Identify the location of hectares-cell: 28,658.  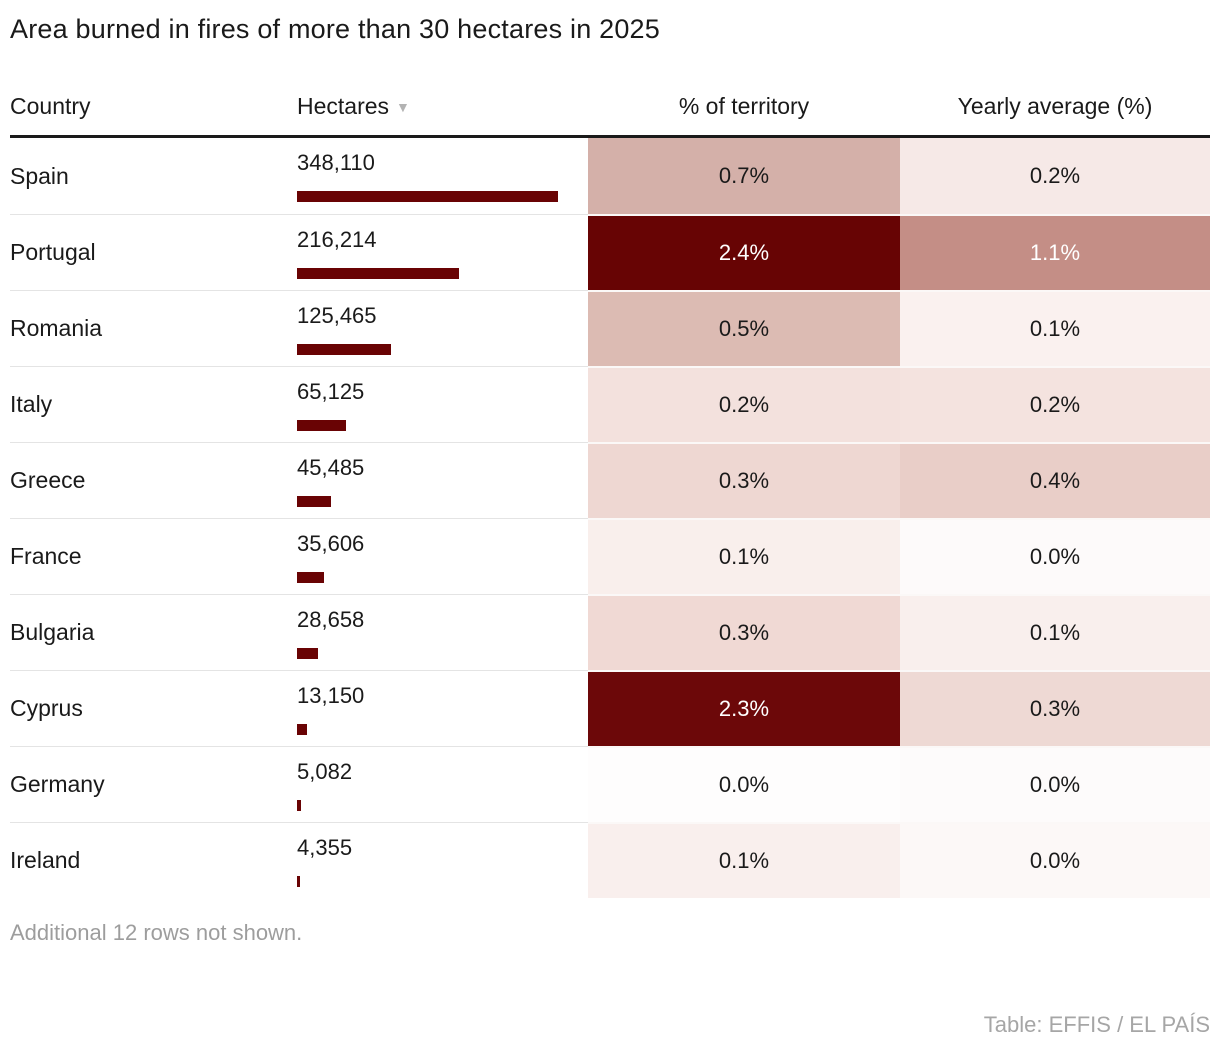
(428, 632).